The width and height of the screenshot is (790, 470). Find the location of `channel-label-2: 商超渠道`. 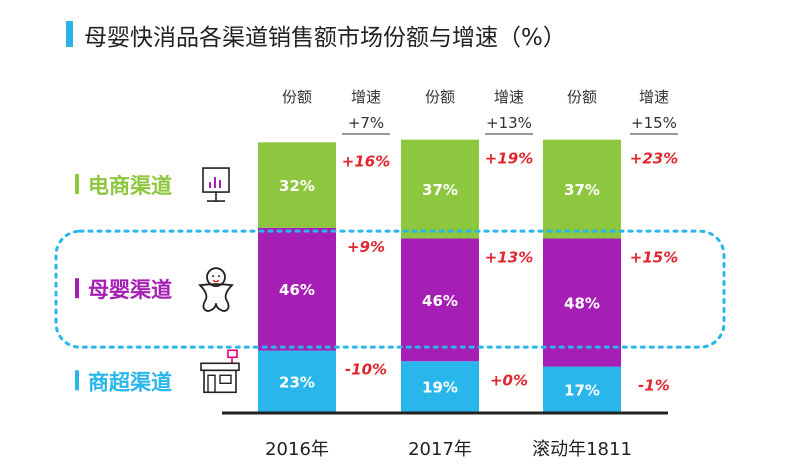

channel-label-2: 商超渠道 is located at coordinates (130, 382).